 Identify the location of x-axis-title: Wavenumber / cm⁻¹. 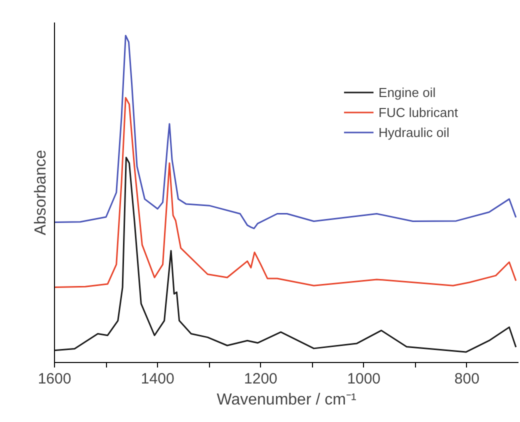
(286, 400).